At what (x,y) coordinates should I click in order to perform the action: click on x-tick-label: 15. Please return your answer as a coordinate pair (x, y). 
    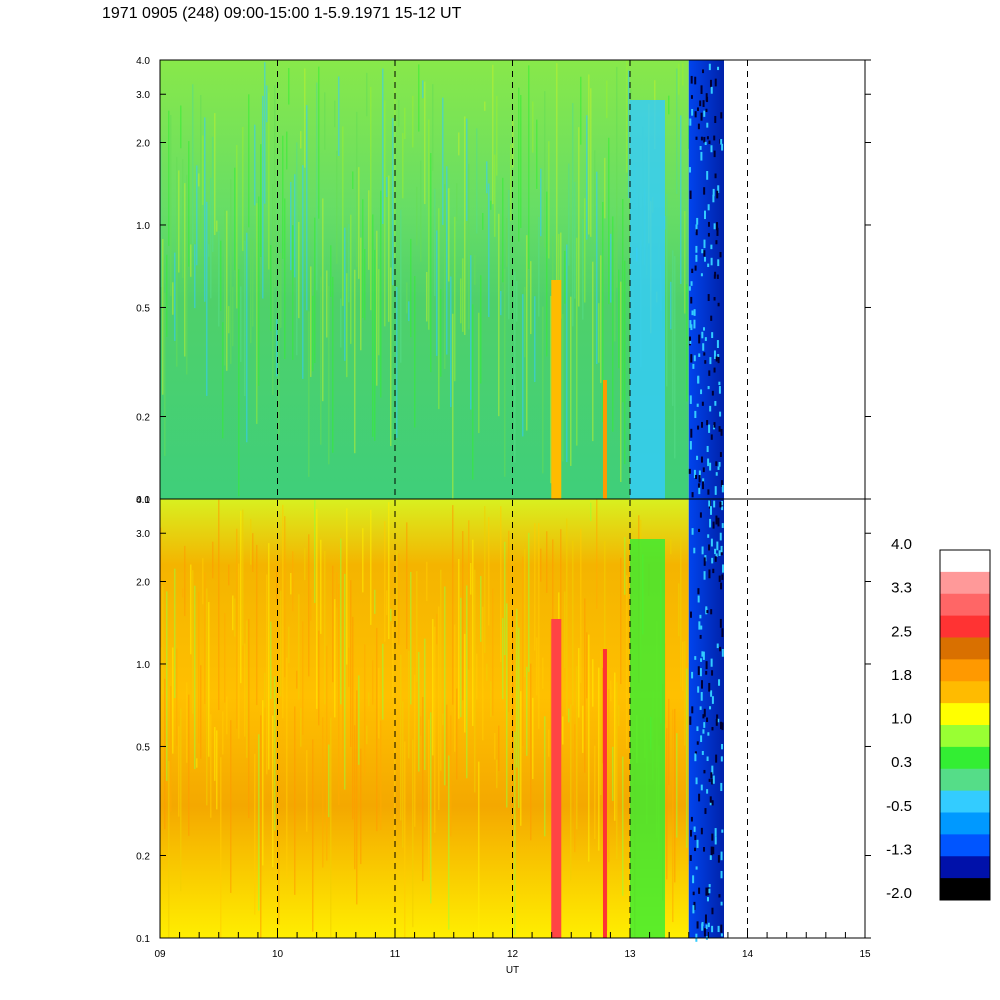
    Looking at the image, I should click on (865, 954).